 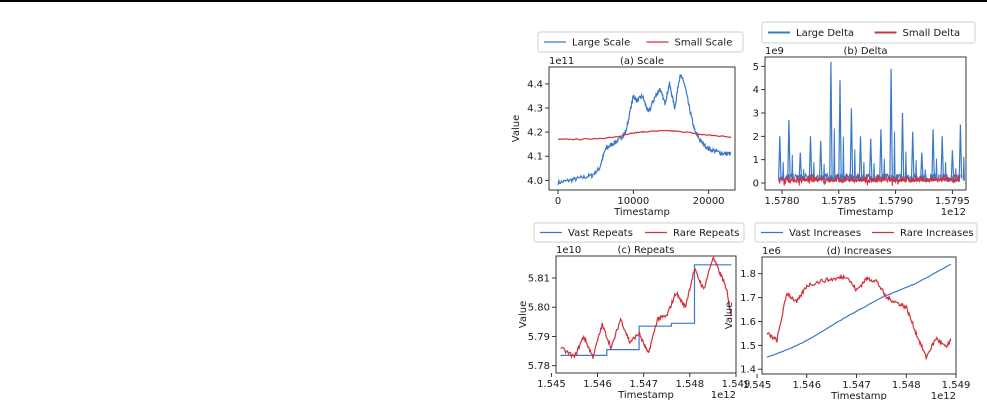 I want to click on y-tick-label: 1, so click(x=756, y=160).